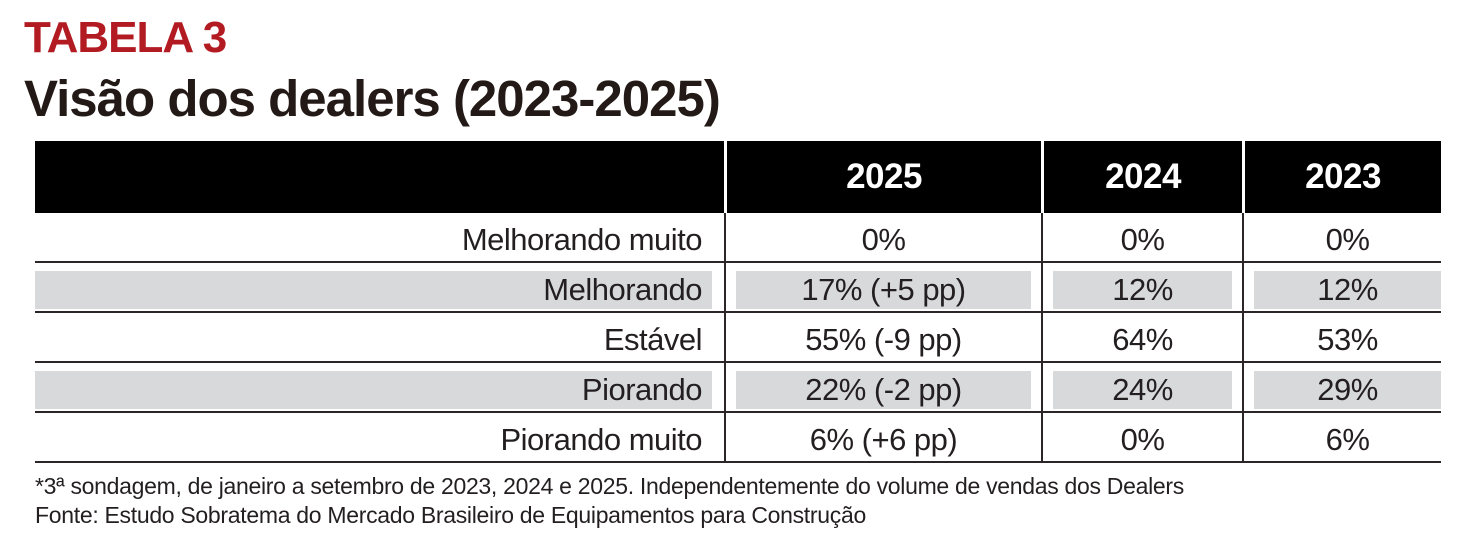 This screenshot has width=1475, height=551. I want to click on table-row: Piorando 22% (-2 pp) 24% 29%, so click(738, 388).